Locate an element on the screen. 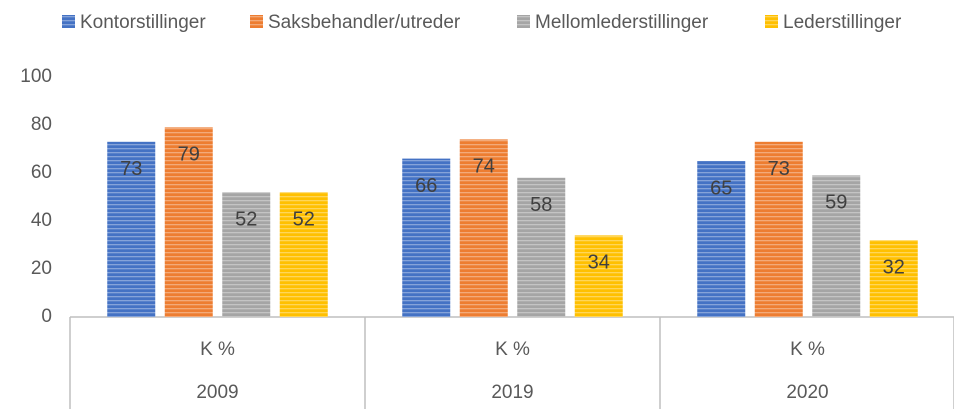 The width and height of the screenshot is (954, 409). data-label: 59 is located at coordinates (836, 203).